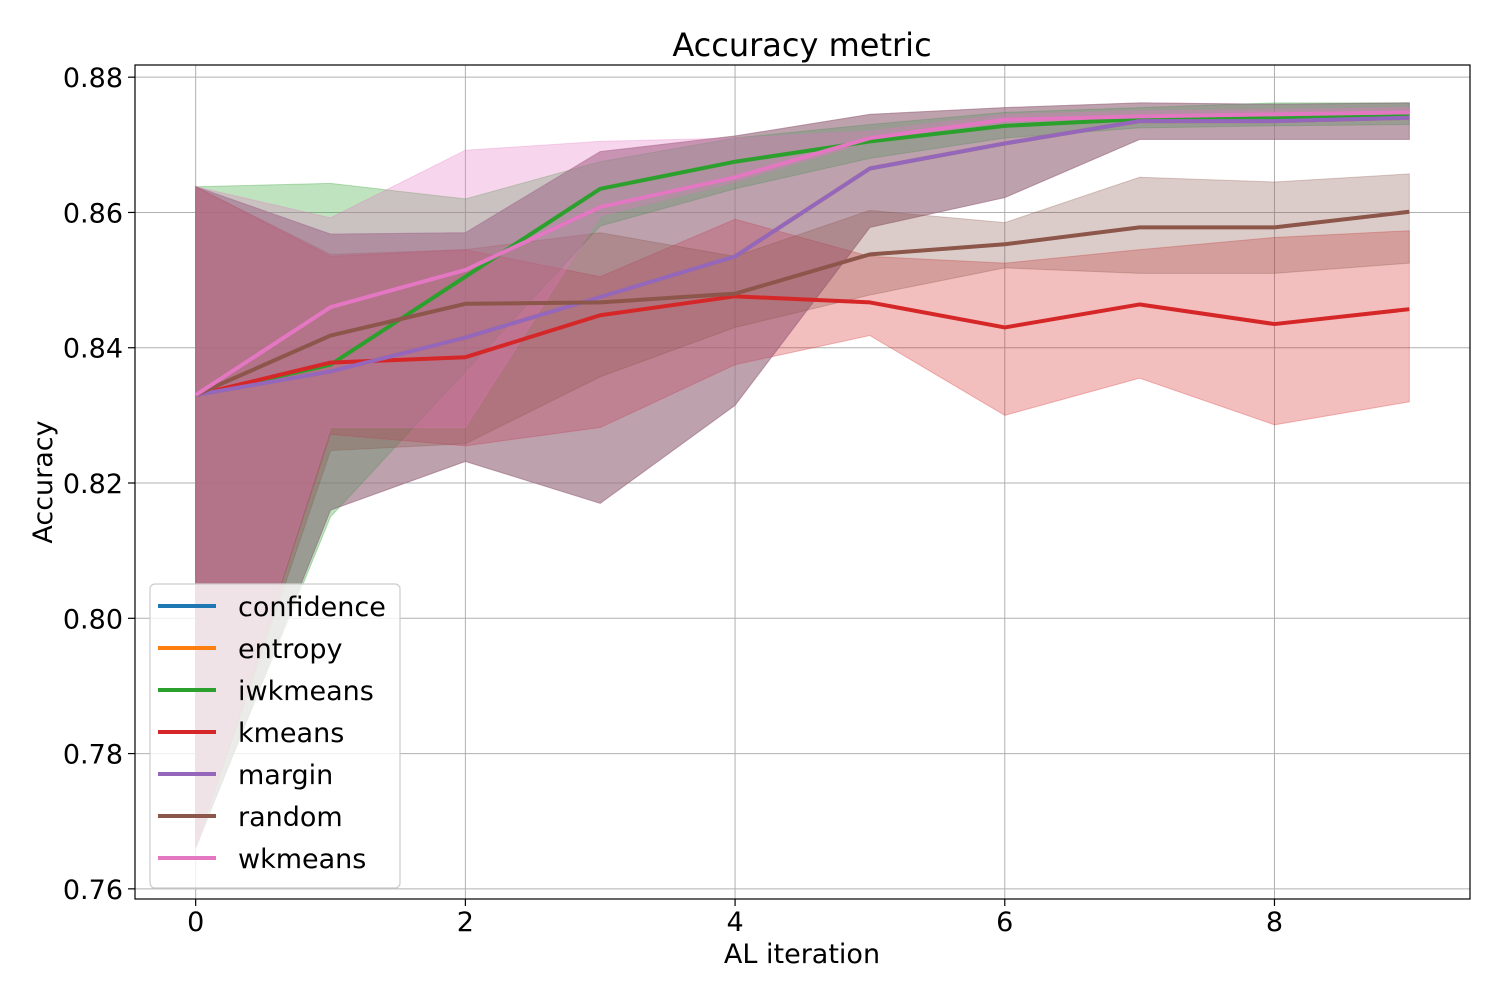 This screenshot has width=1500, height=1000. Describe the element at coordinates (93, 619) in the screenshot. I see `y-tick-label: 0.80` at that location.